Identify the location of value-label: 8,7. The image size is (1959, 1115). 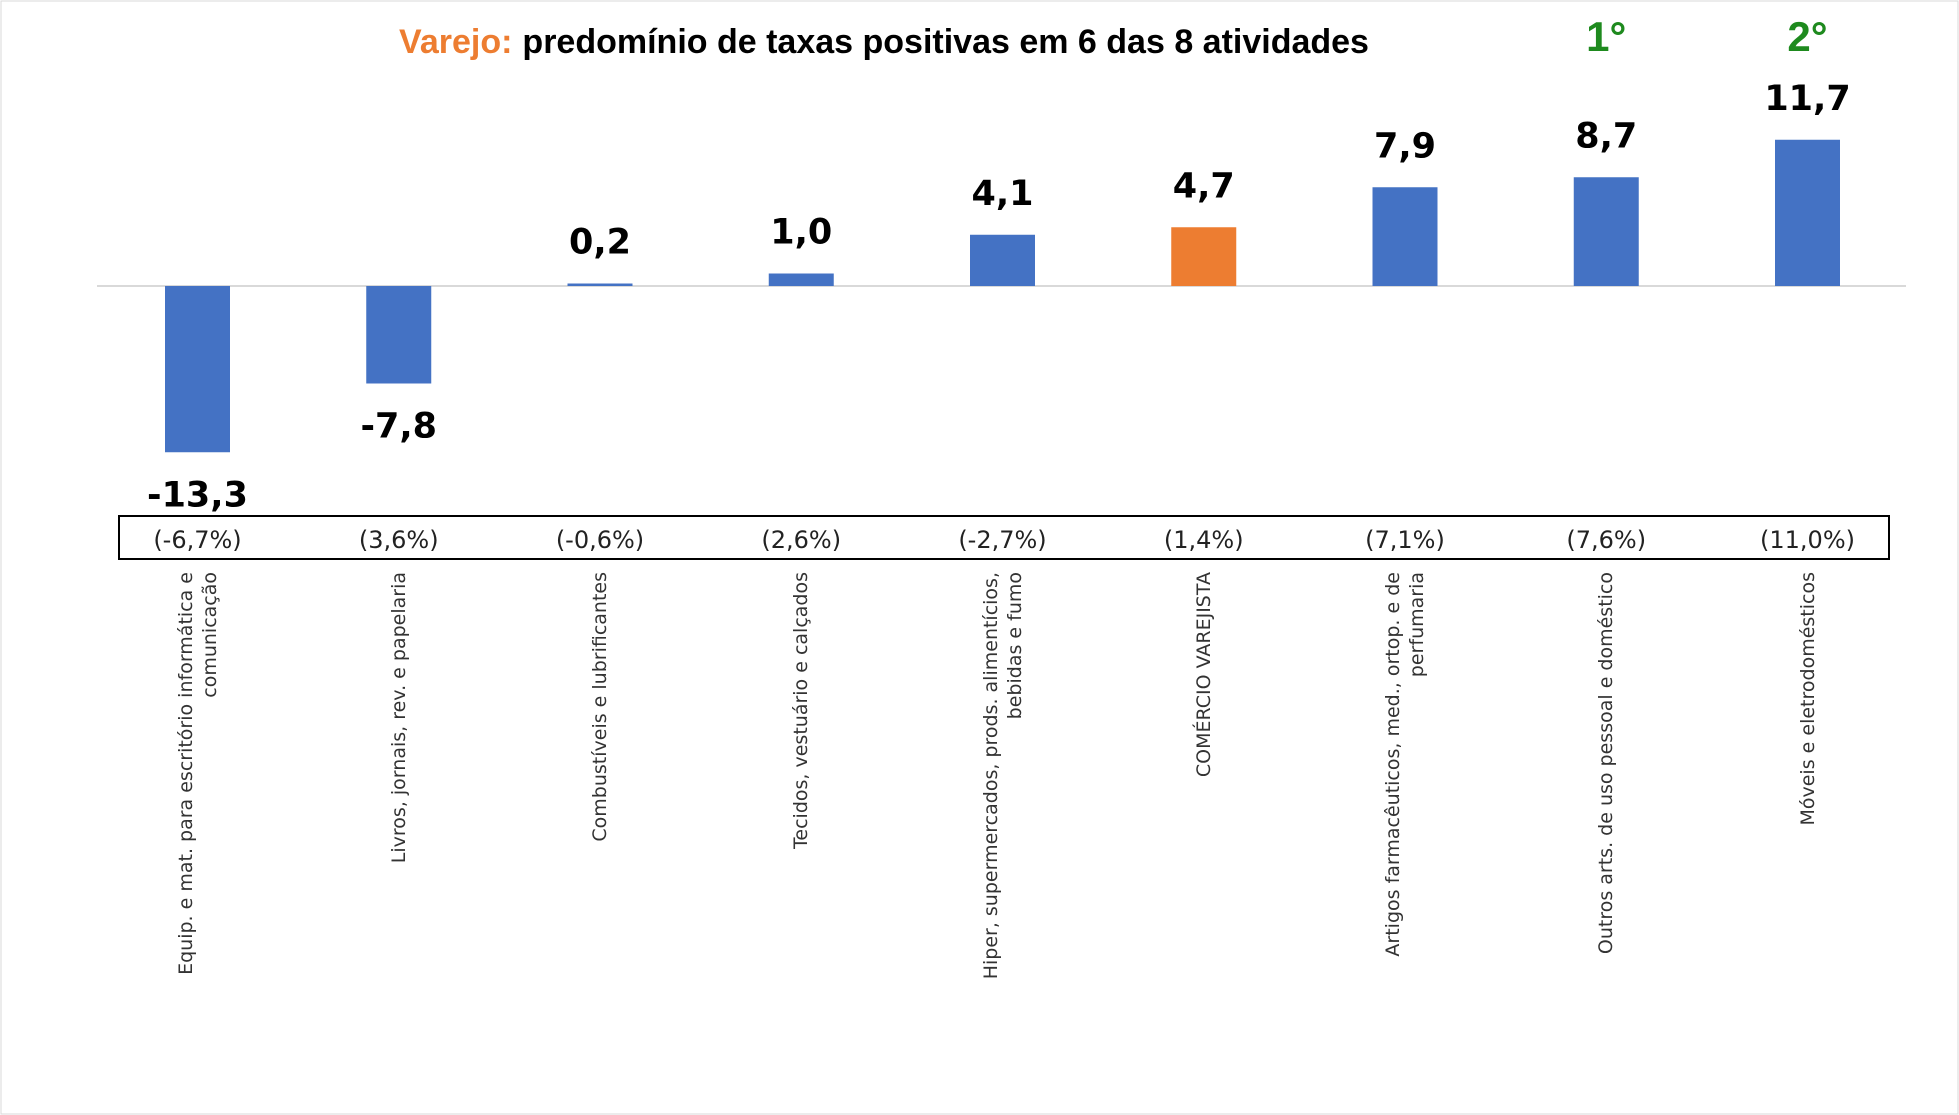
(1606, 136).